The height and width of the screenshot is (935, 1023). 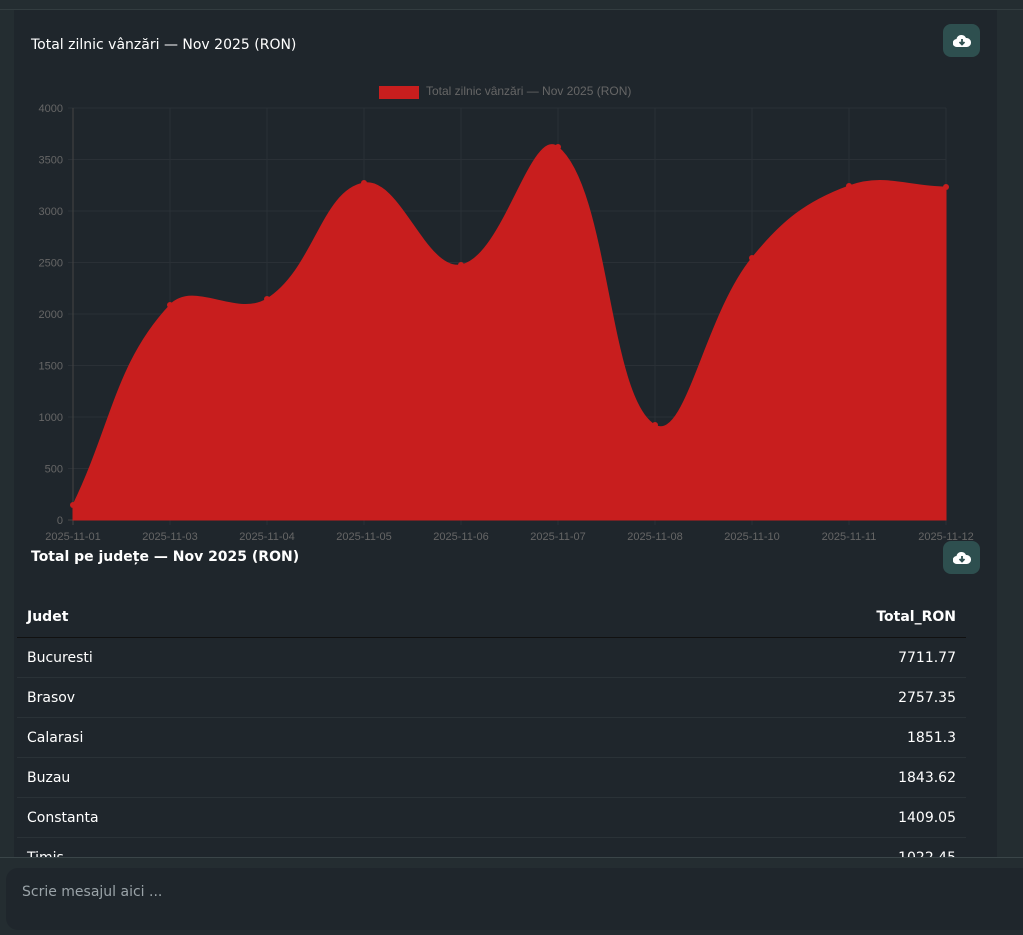 I want to click on cell-judet: Calarasi, so click(x=244, y=737).